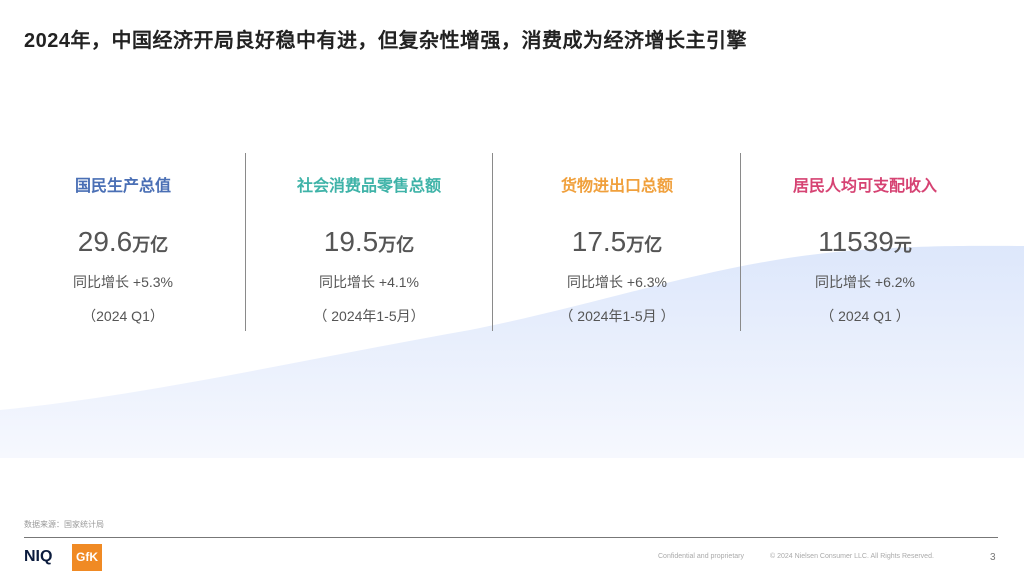 This screenshot has width=1024, height=576. I want to click on gfk-logo: GfK, so click(87, 557).